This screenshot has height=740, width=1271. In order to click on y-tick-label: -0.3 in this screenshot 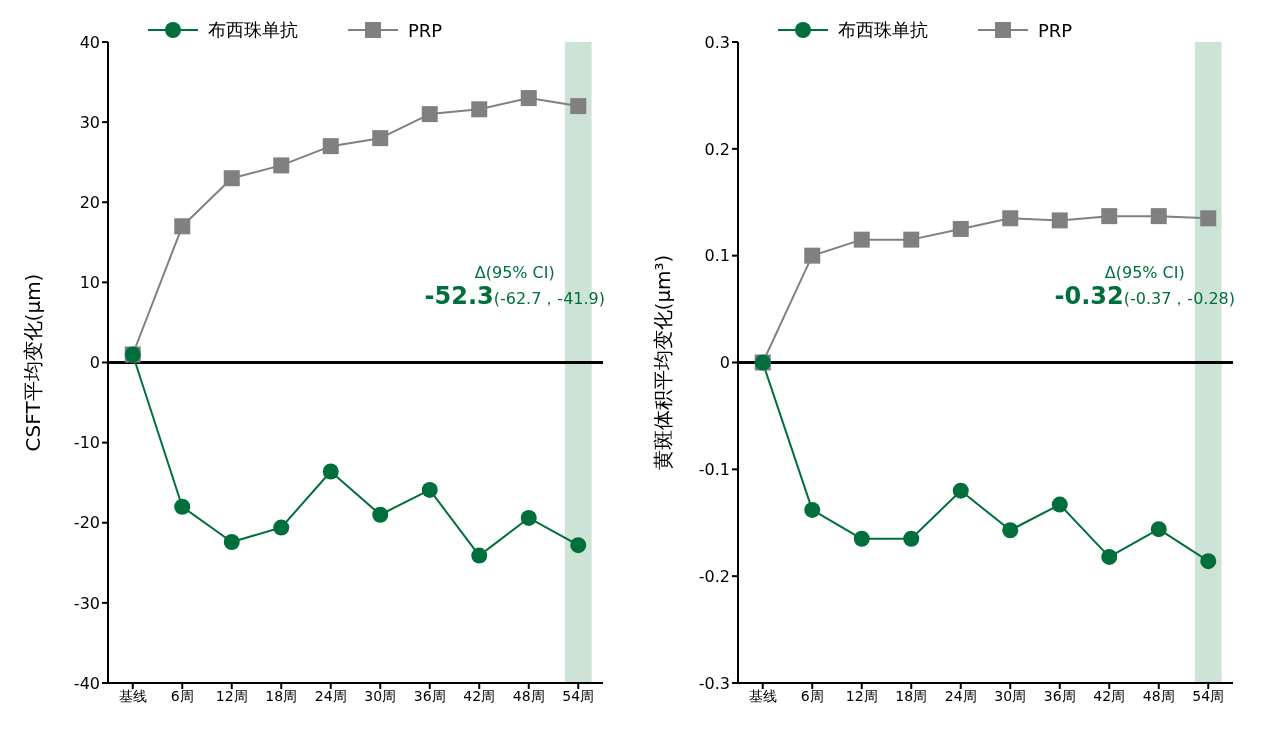, I will do `click(714, 683)`.